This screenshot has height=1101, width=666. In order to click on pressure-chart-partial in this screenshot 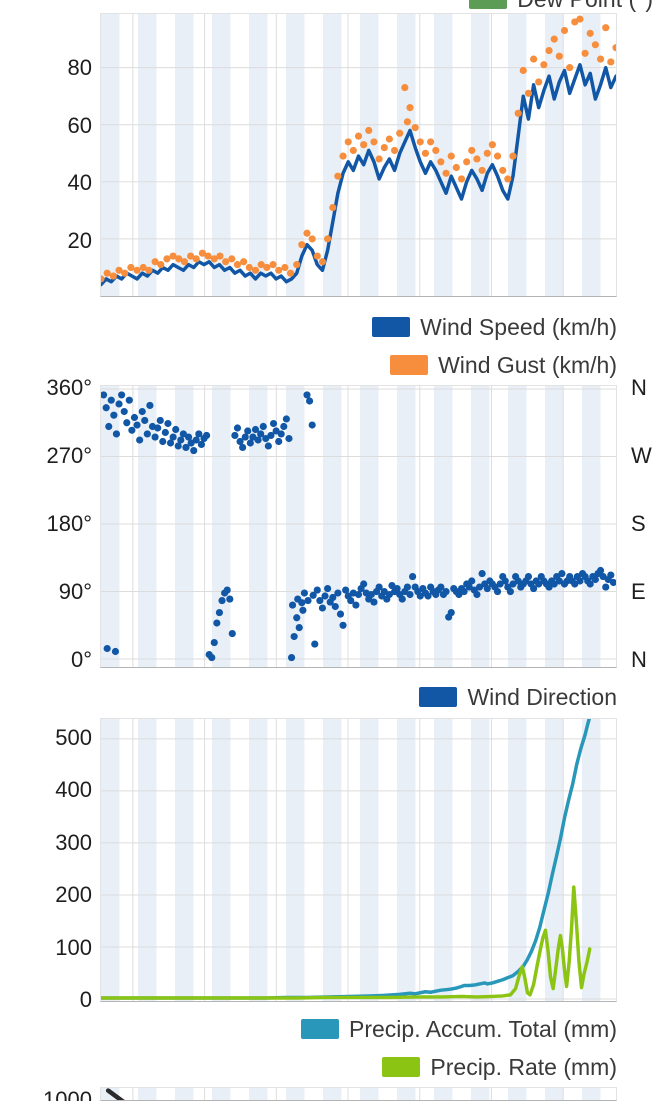, I will do `click(358, 1094)`.